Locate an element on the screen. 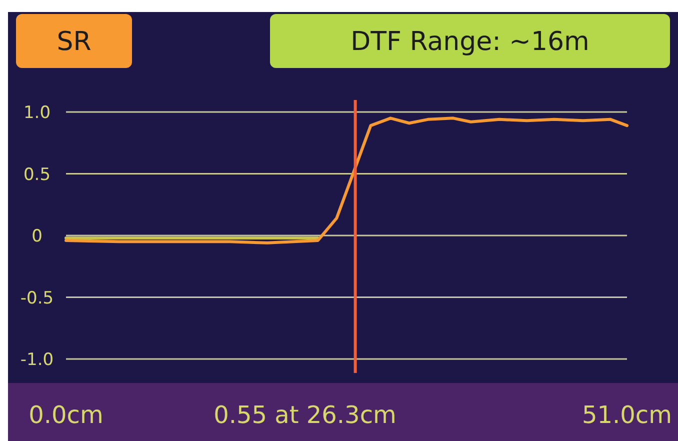 The width and height of the screenshot is (678, 441). y-tick-label: 1.0 is located at coordinates (37, 113).